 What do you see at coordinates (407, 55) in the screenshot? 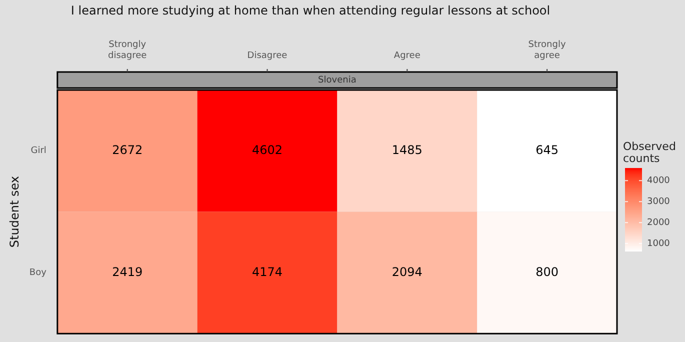
I see `x-tick-label: Agree` at bounding box center [407, 55].